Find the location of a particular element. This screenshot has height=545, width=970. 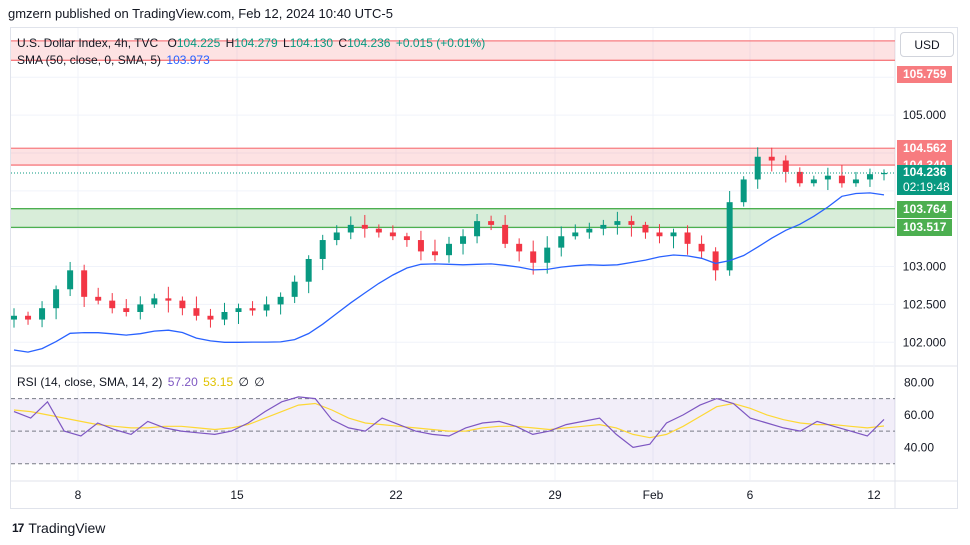

x-tick-label: 6 is located at coordinates (750, 495).